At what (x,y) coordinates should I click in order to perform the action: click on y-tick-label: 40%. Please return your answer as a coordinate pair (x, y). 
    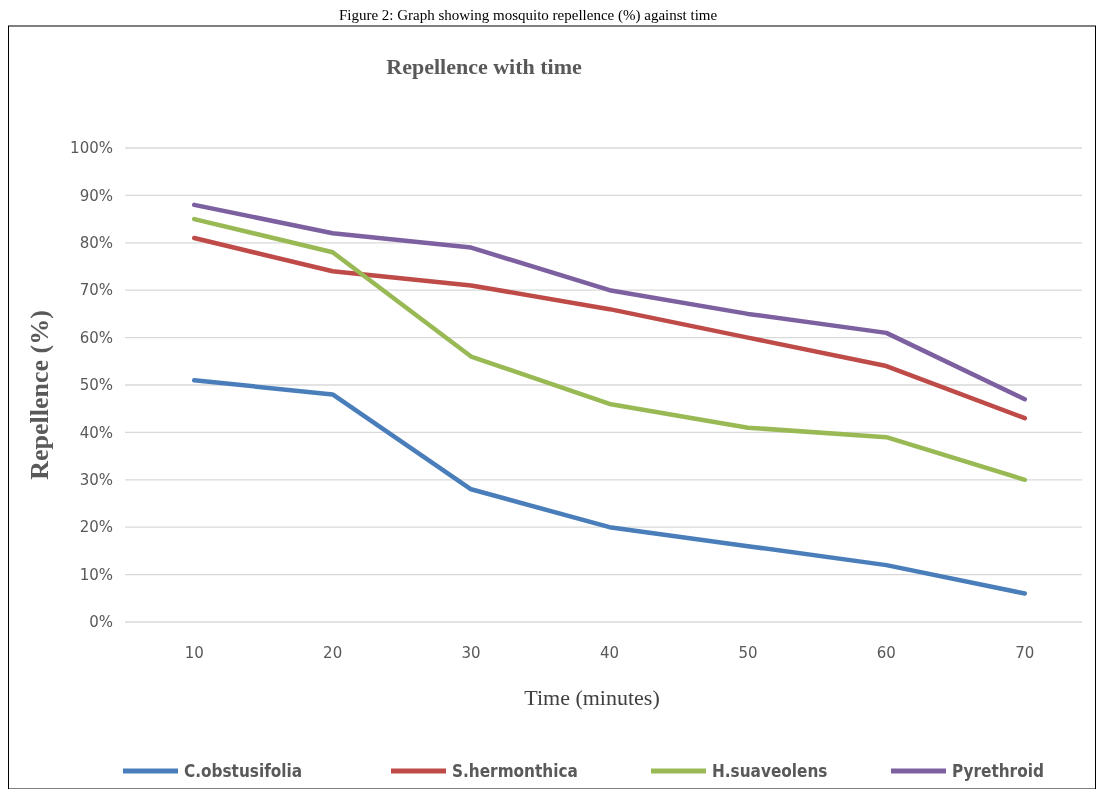
    Looking at the image, I should click on (96, 432).